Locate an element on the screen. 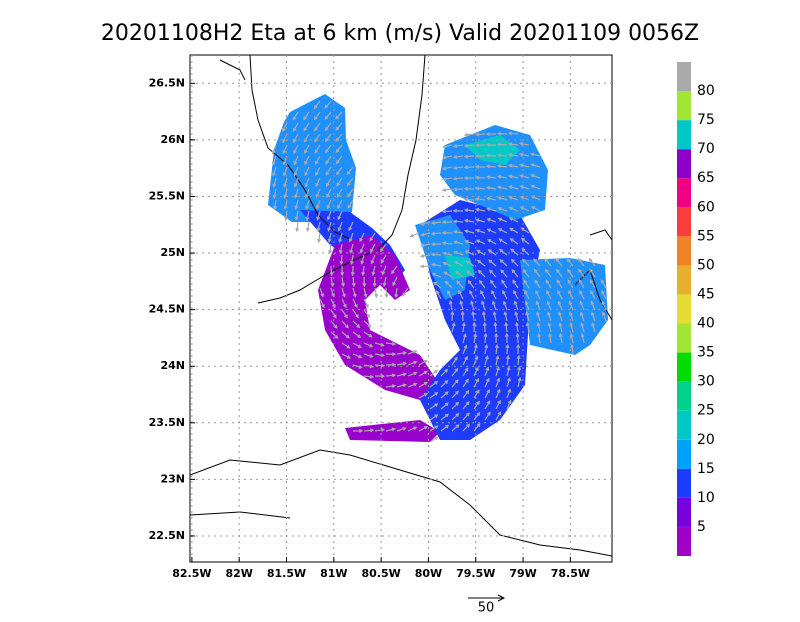  colorbar-label: 60 is located at coordinates (706, 207).